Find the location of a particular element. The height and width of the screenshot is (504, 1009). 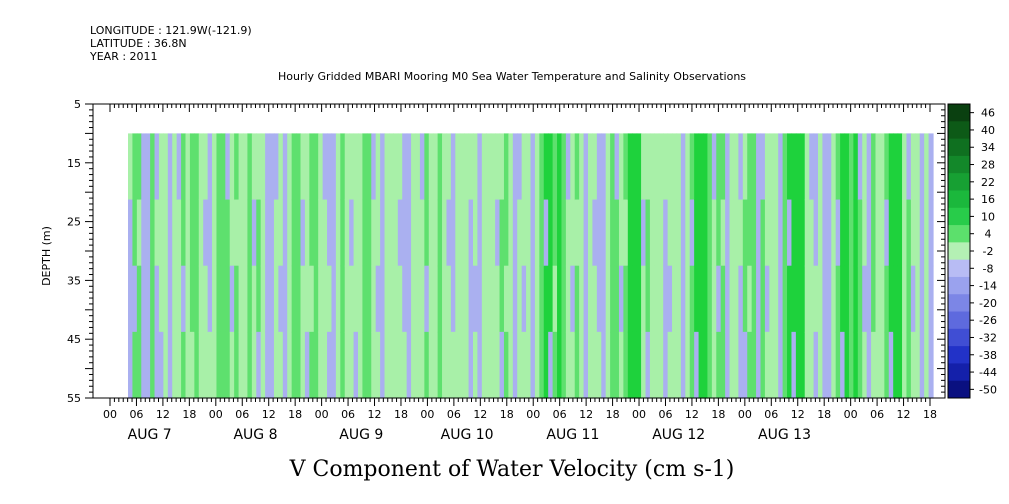

colorbar-label: -44 is located at coordinates (988, 372).